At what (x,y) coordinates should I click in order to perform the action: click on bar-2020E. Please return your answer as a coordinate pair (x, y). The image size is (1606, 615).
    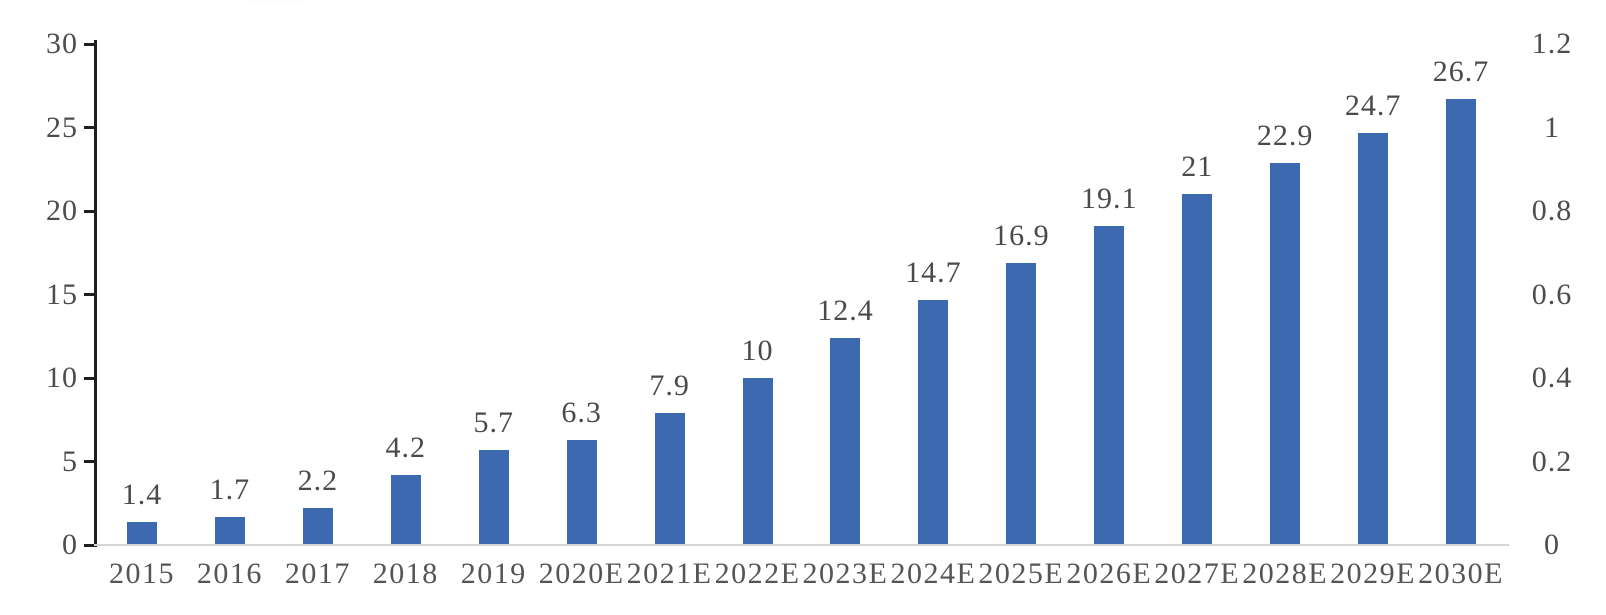
    Looking at the image, I should click on (581, 492).